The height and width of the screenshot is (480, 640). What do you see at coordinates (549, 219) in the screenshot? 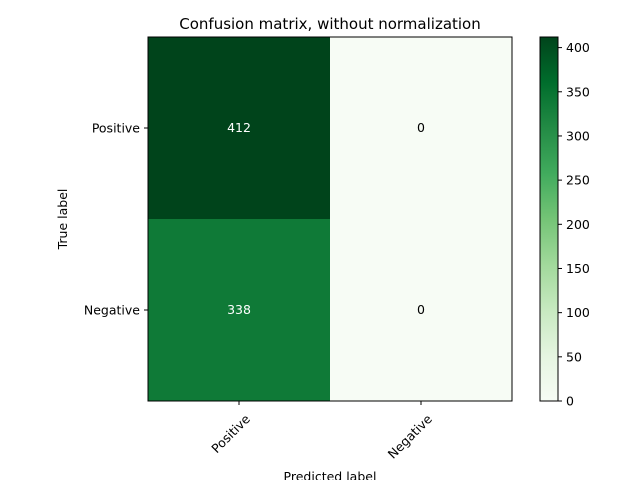
I see `colorbar` at bounding box center [549, 219].